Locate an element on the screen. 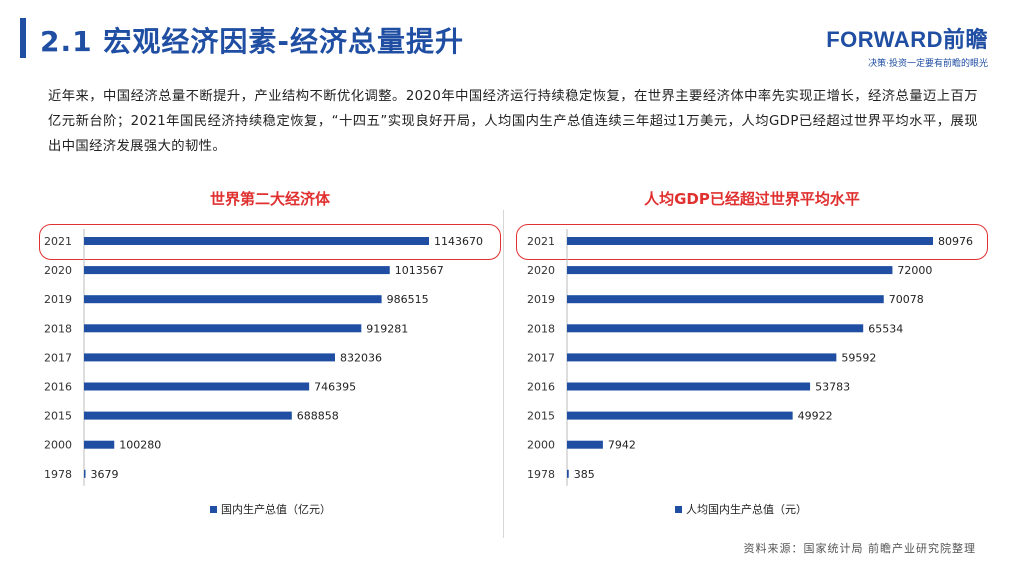  gdp-value-label: 986515 is located at coordinates (408, 299).